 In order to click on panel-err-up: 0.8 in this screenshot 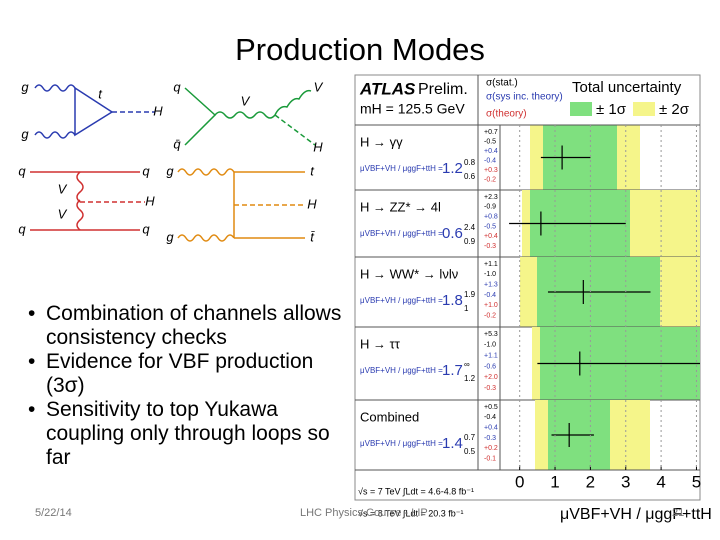, I will do `click(470, 162)`.